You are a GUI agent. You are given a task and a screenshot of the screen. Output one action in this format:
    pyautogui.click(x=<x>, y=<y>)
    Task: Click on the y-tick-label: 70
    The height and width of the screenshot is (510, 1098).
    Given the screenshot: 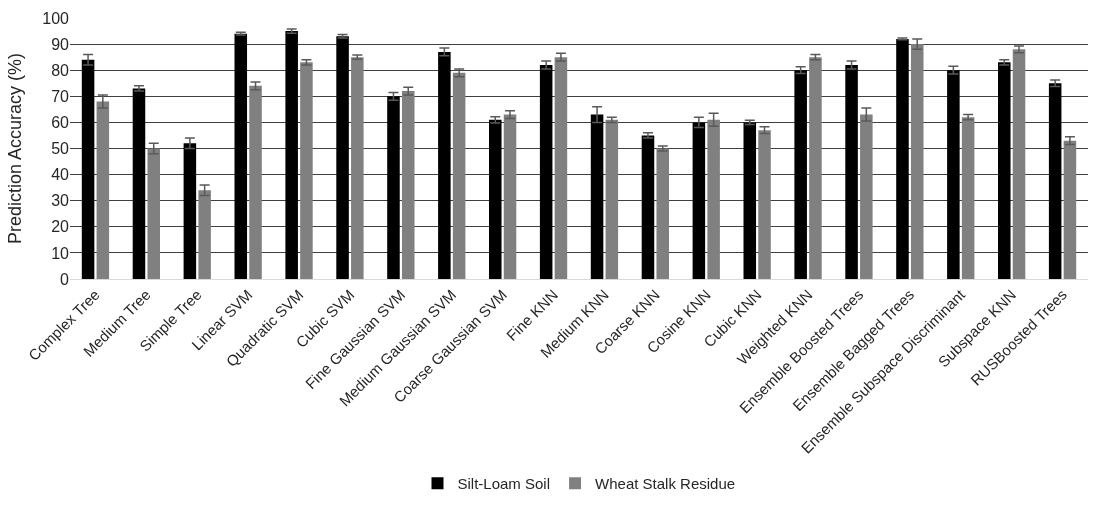 What is the action you would take?
    pyautogui.click(x=60, y=96)
    